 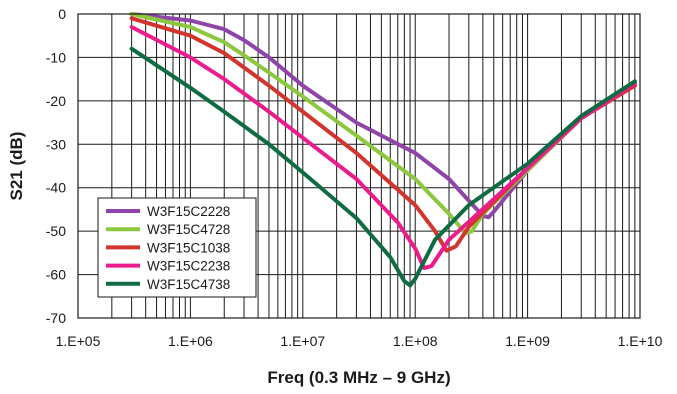 What do you see at coordinates (188, 266) in the screenshot?
I see `legend-label: W3F15C2238` at bounding box center [188, 266].